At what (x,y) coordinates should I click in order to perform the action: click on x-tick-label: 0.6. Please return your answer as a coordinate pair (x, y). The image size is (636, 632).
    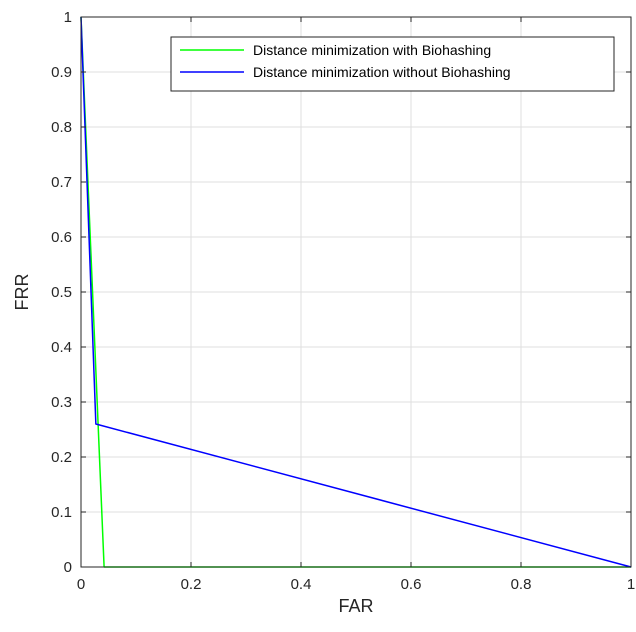
    Looking at the image, I should click on (411, 584).